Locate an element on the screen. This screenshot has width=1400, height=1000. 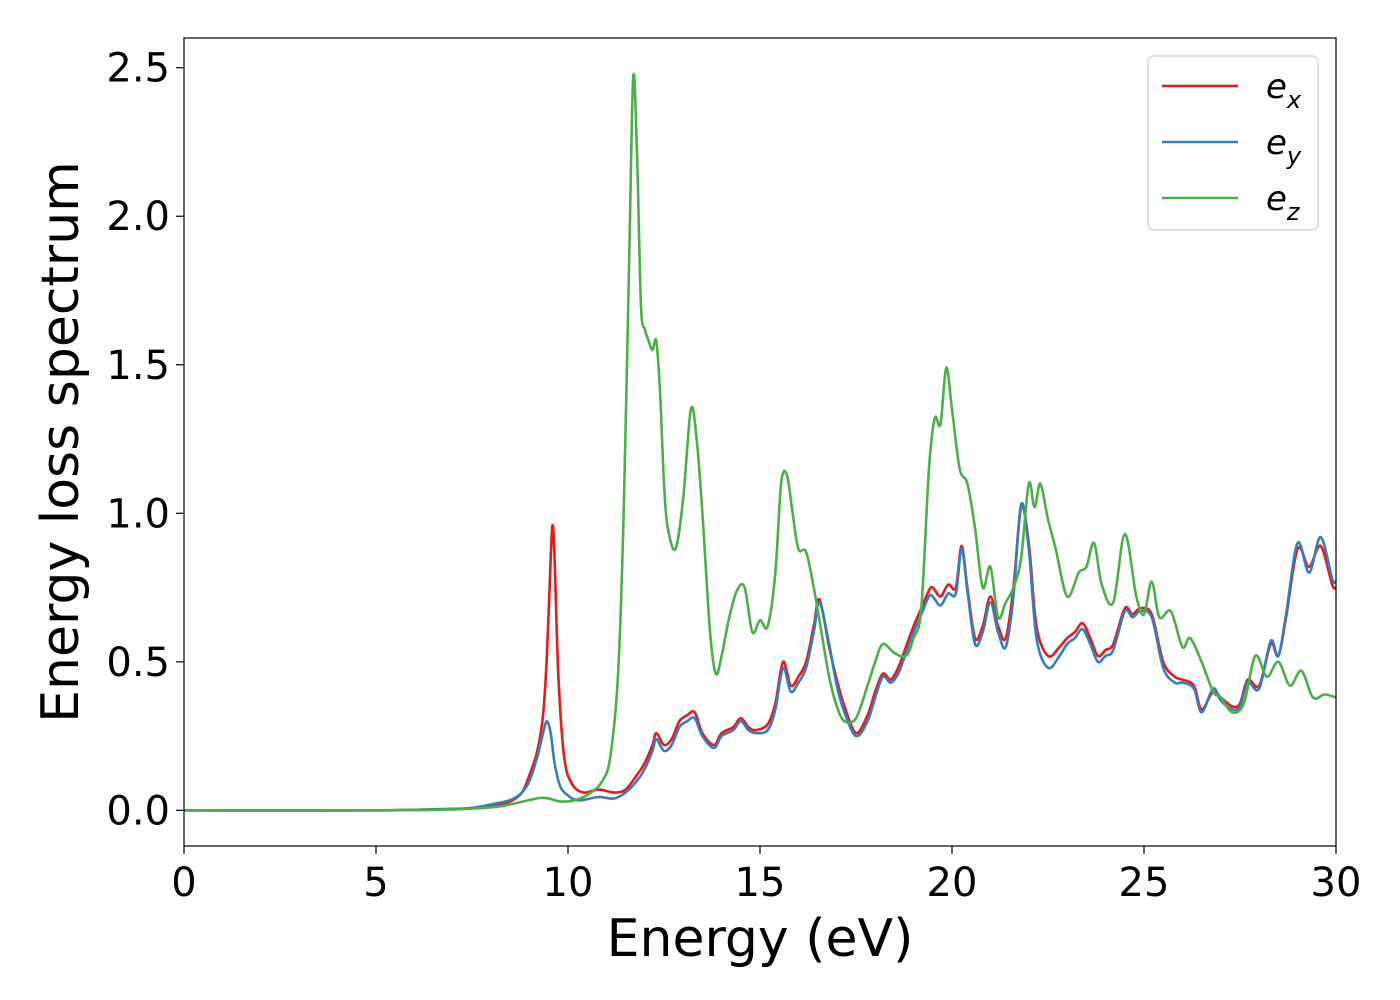
legend-label-y: ey is located at coordinates (1284, 146).